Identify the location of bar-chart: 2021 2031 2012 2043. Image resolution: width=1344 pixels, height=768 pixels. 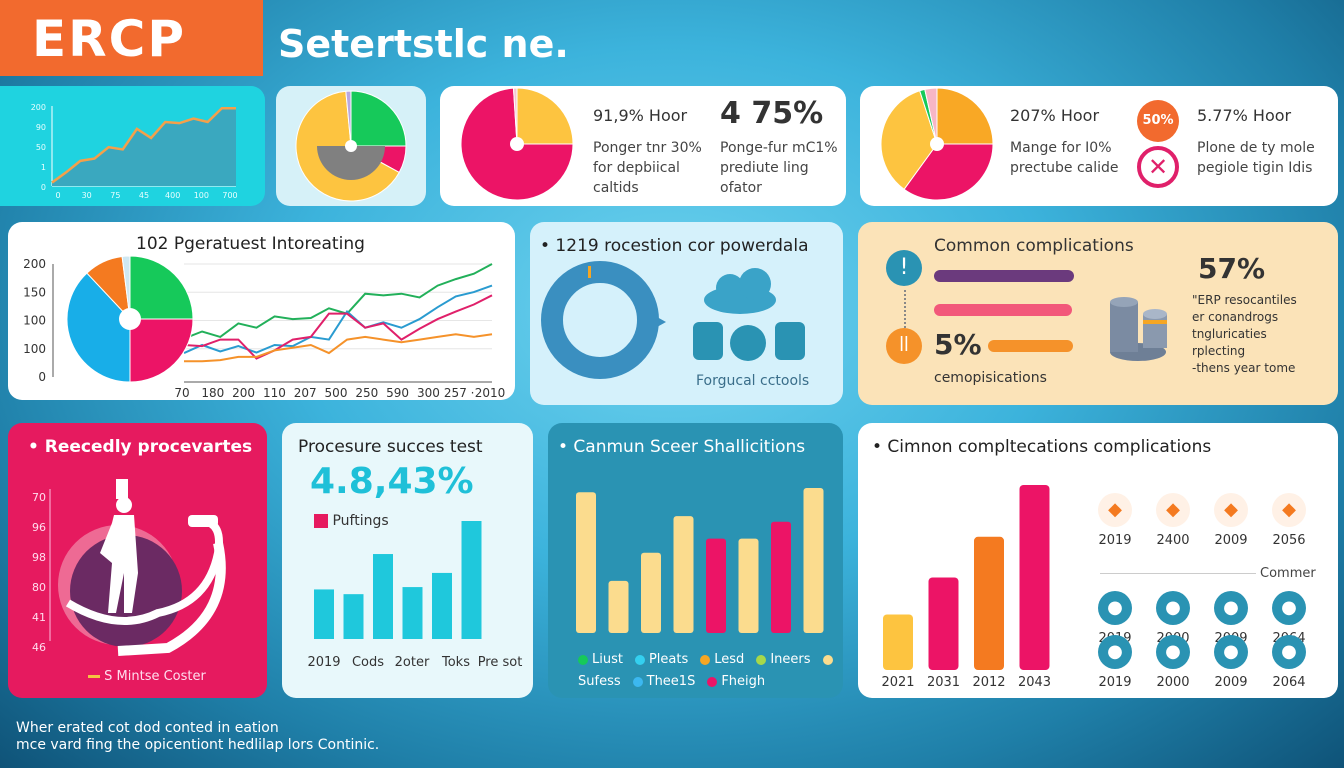
(966, 587).